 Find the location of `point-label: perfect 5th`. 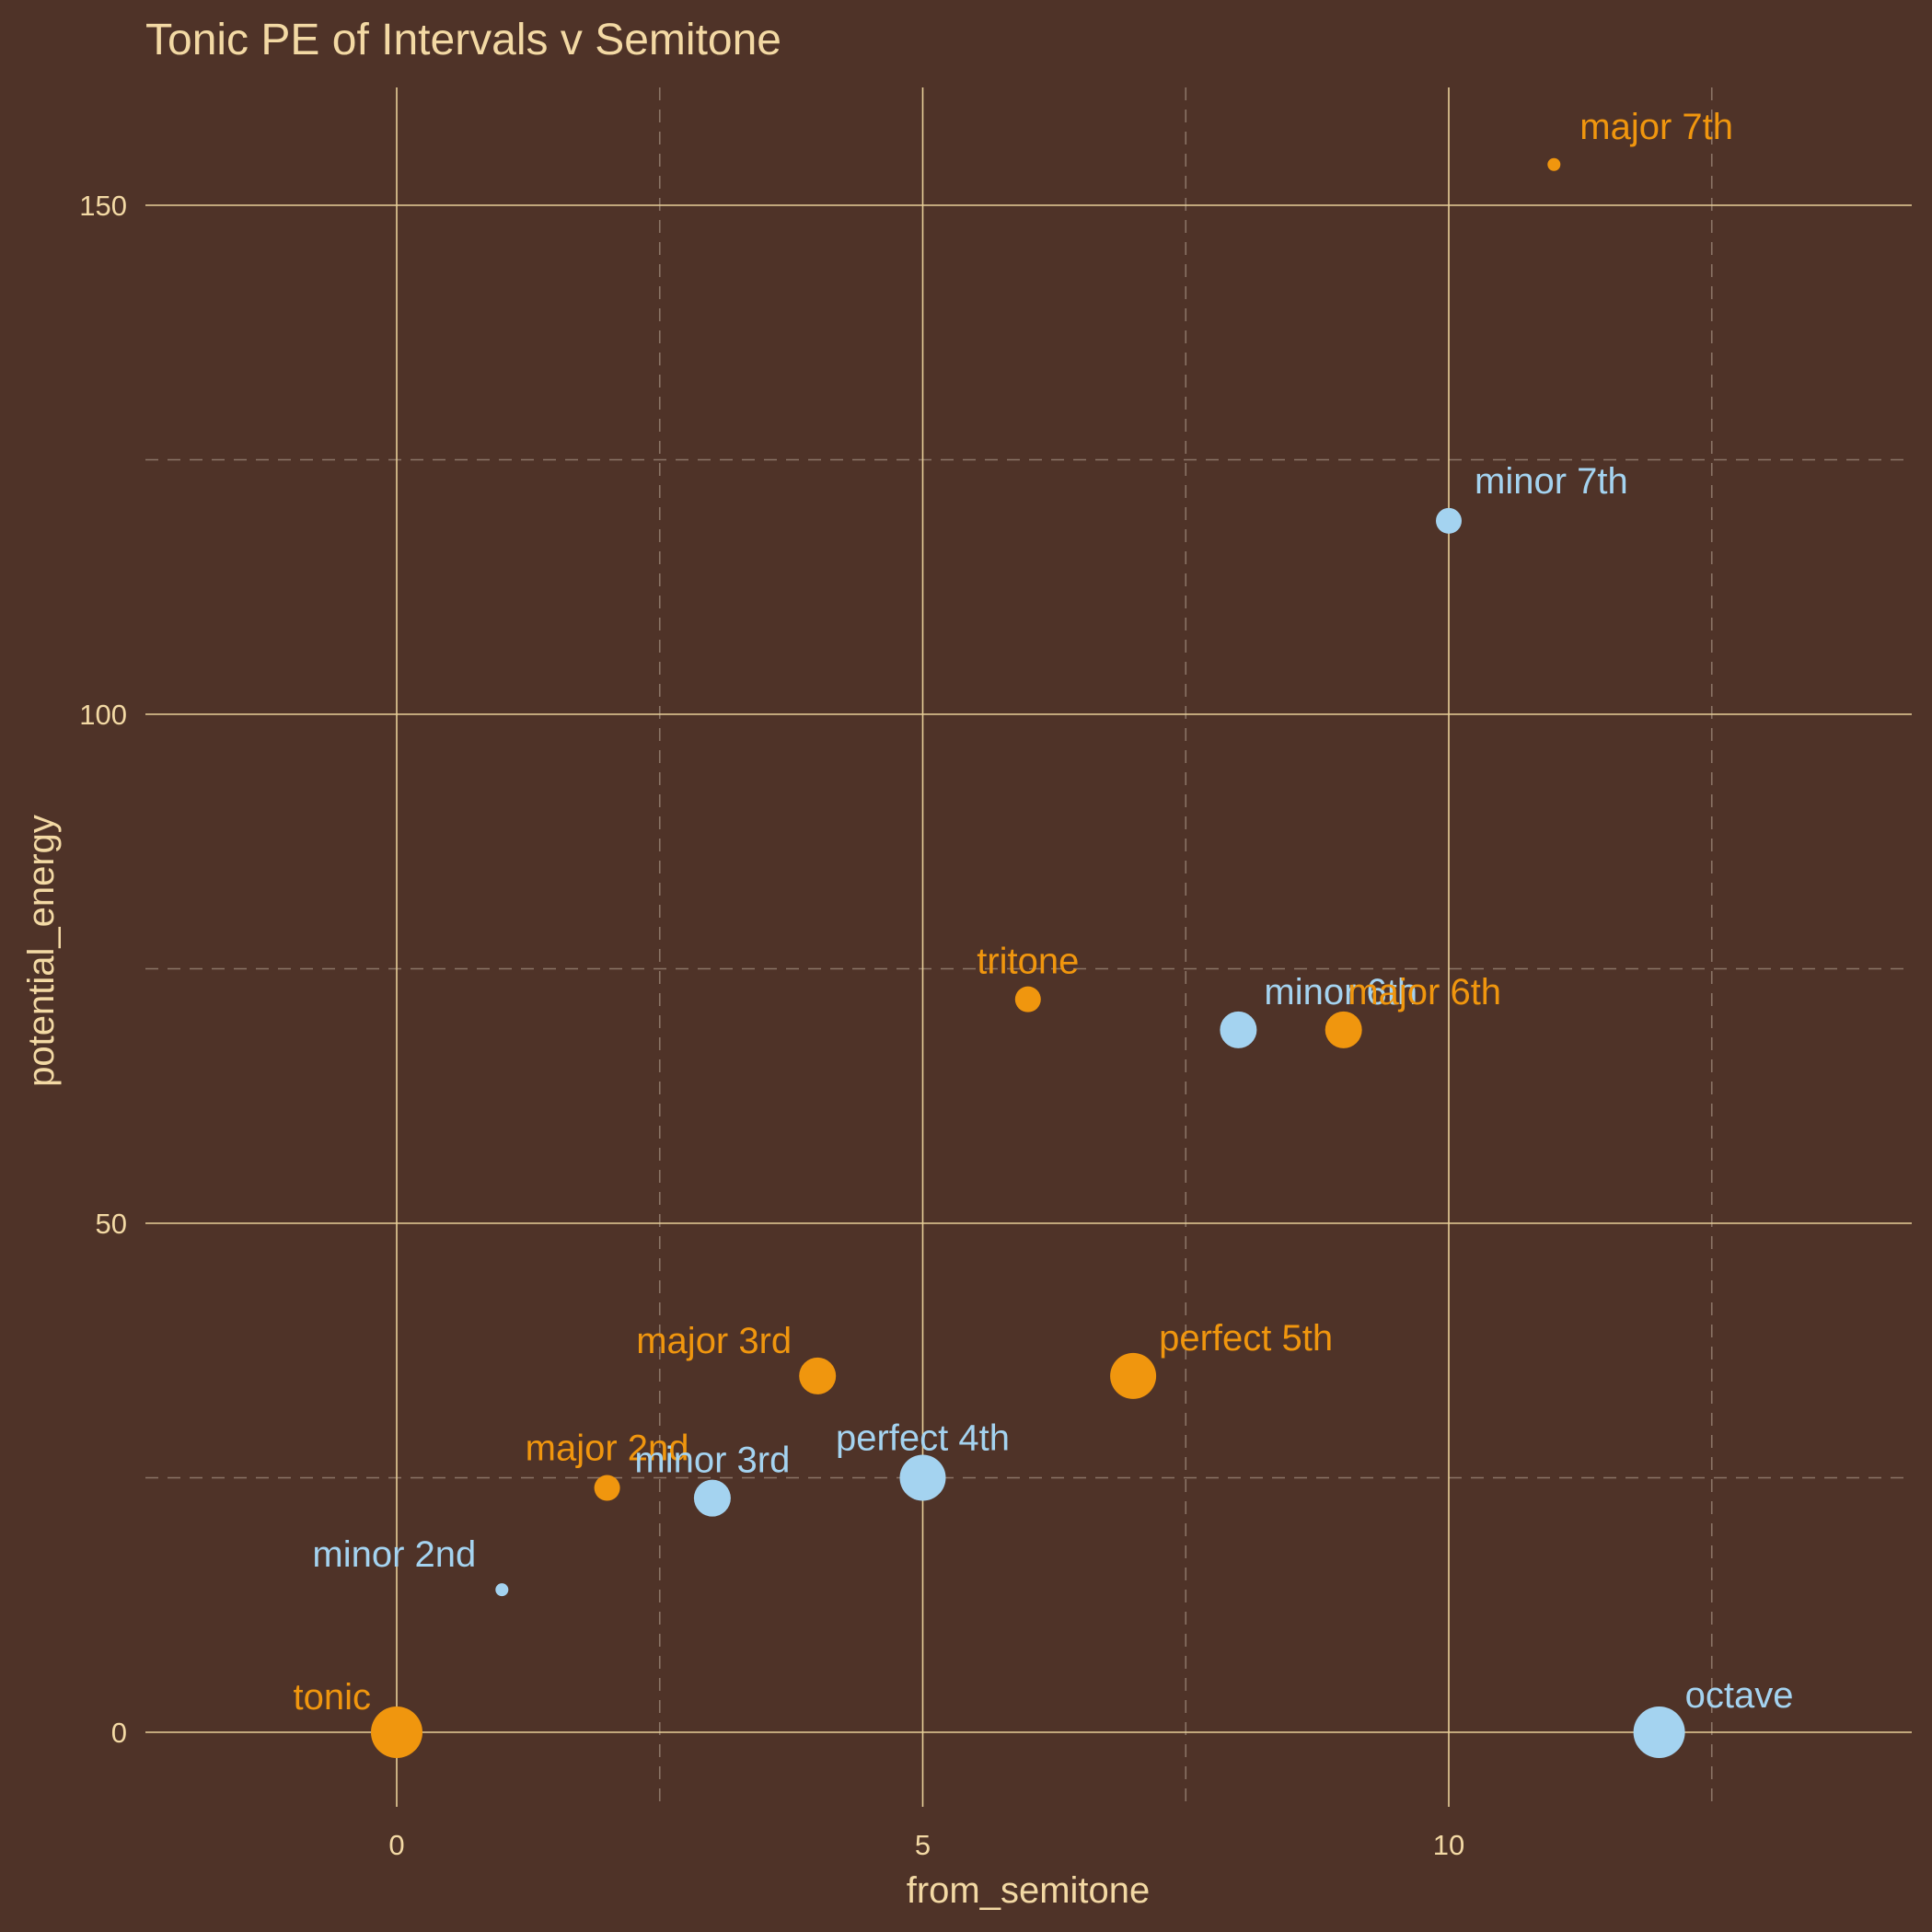

point-label: perfect 5th is located at coordinates (1246, 1339).